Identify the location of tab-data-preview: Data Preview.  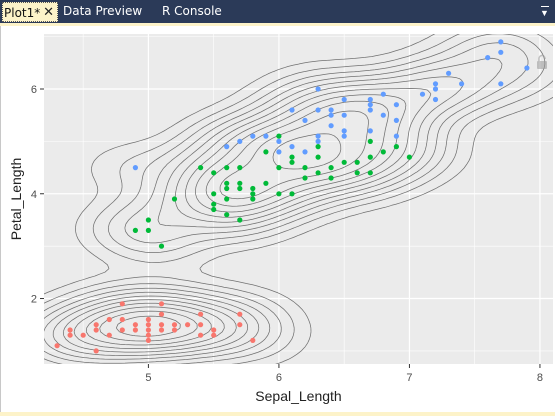
(102, 11).